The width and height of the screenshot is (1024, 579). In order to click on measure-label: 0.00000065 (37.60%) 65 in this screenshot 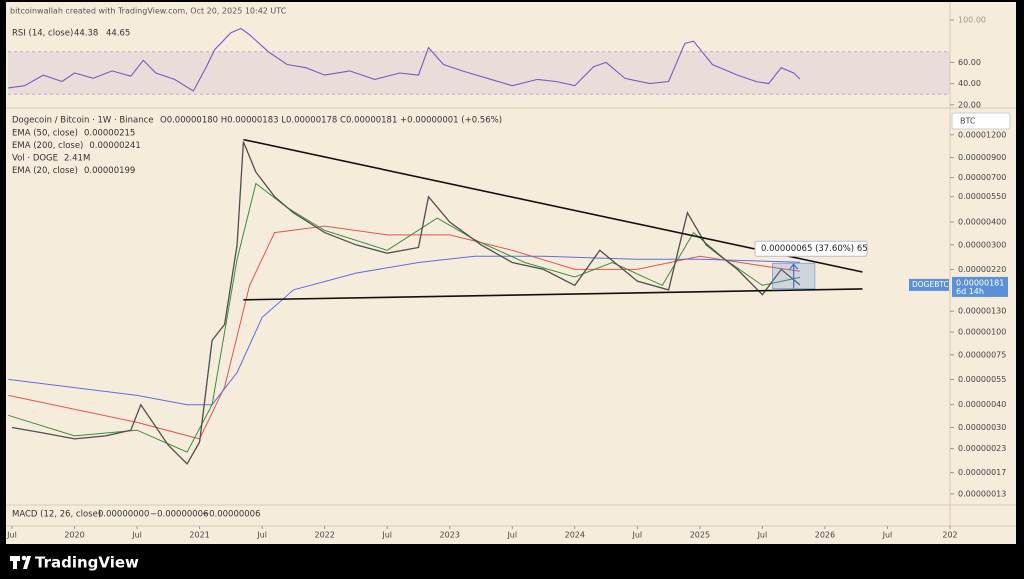, I will do `click(814, 249)`.